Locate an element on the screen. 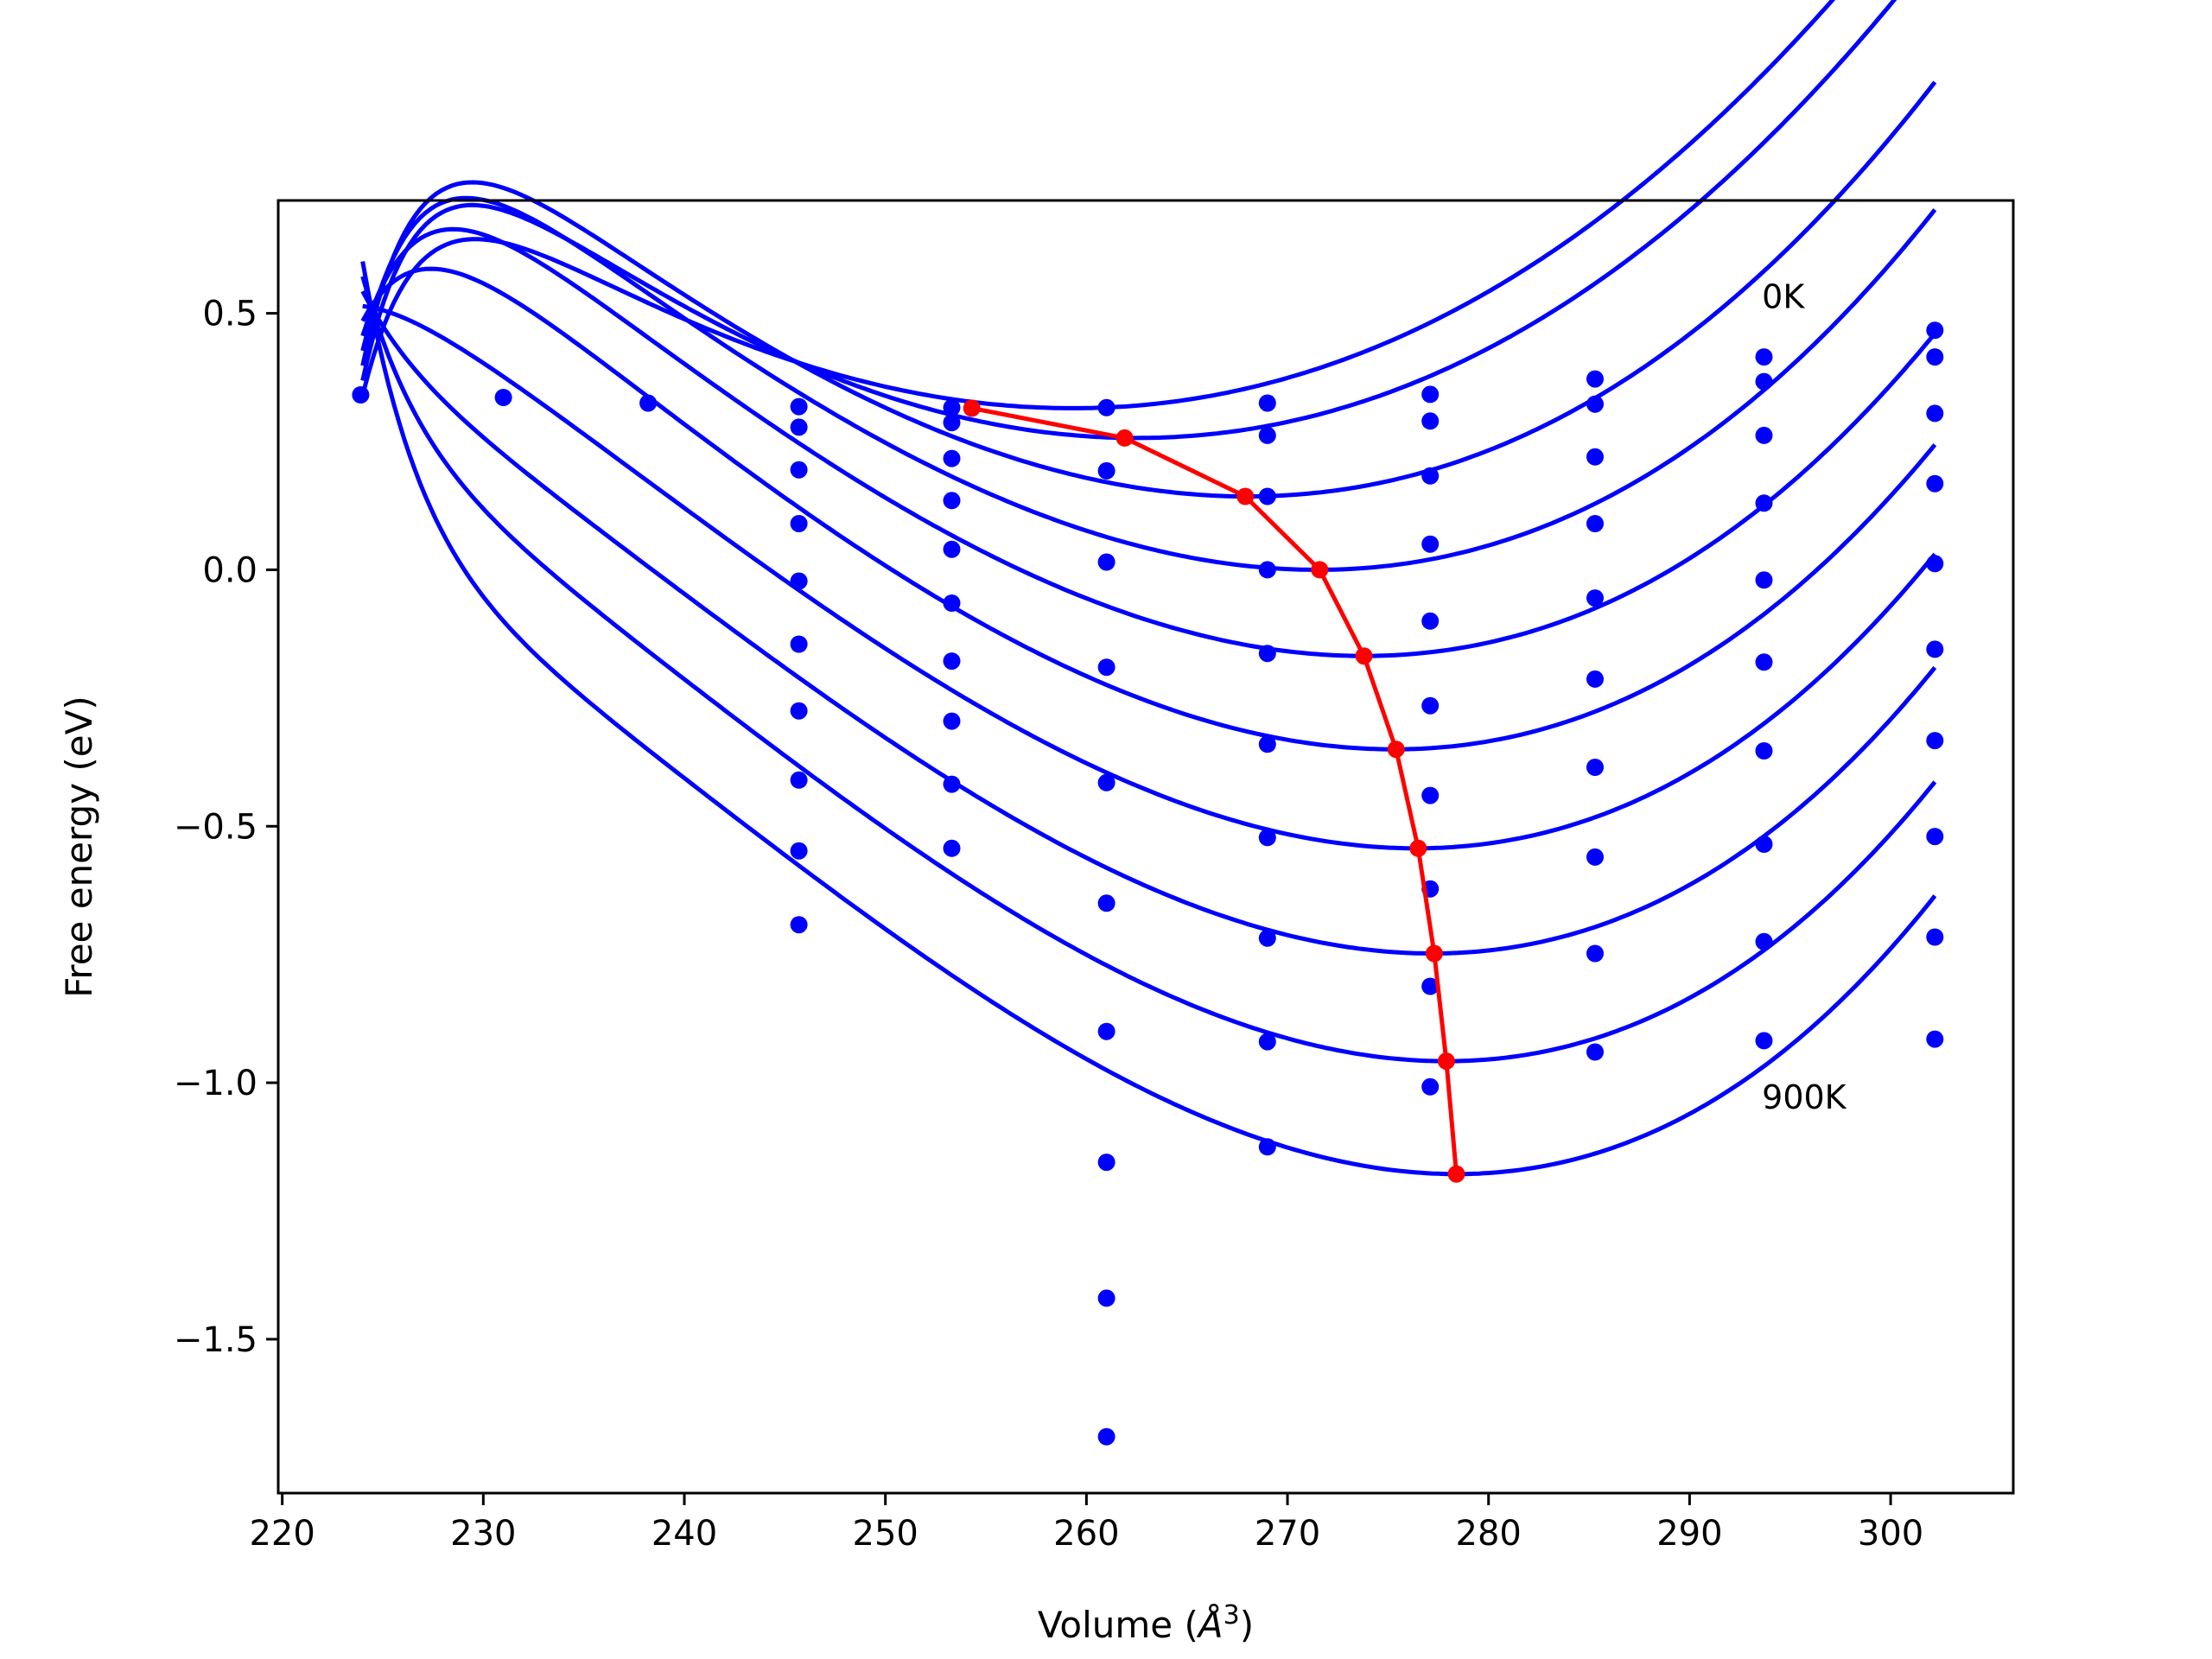 The width and height of the screenshot is (2212, 1659). x-tick-label: 290 is located at coordinates (1689, 1534).